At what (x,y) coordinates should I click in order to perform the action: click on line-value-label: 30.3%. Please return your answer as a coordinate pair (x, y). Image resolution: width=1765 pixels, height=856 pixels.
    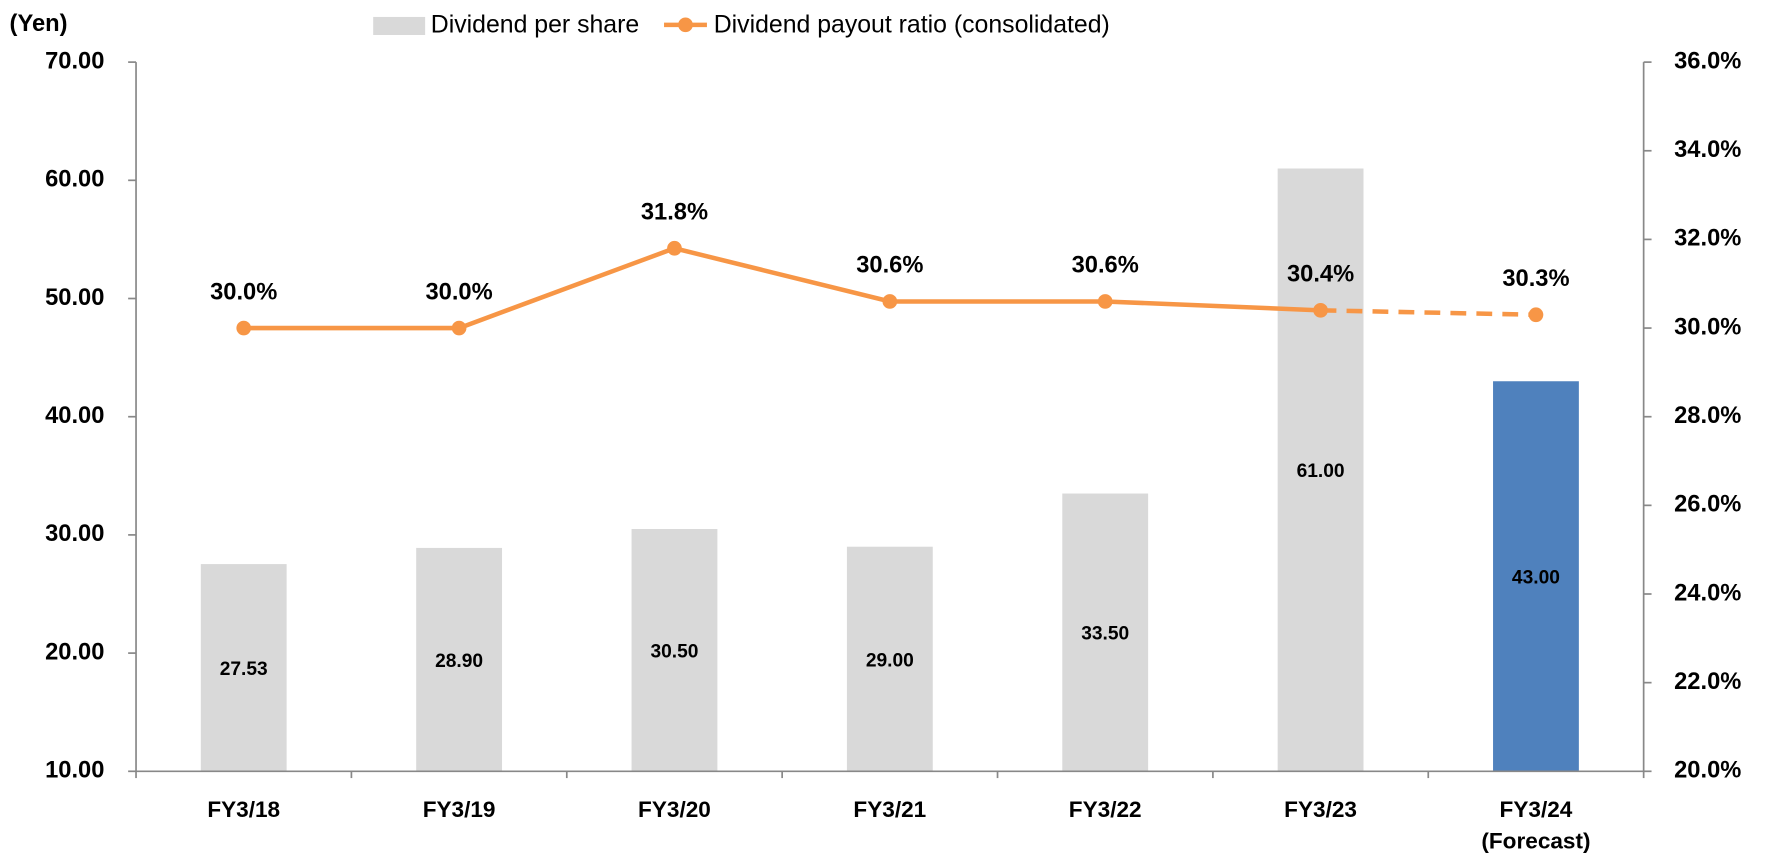
    Looking at the image, I should click on (1535, 279).